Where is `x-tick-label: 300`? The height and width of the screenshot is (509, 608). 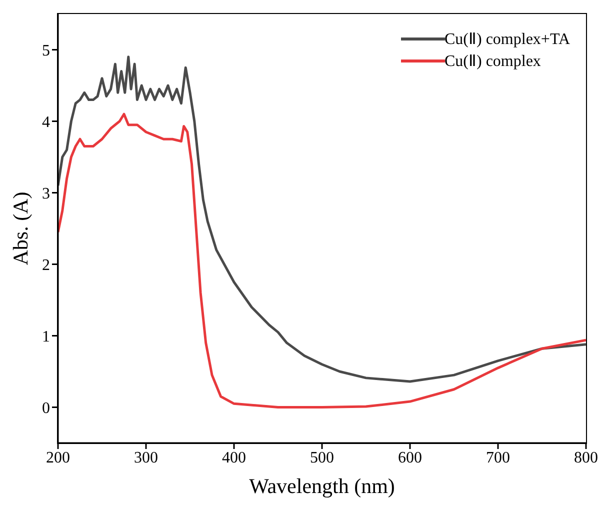 x-tick-label: 300 is located at coordinates (146, 457).